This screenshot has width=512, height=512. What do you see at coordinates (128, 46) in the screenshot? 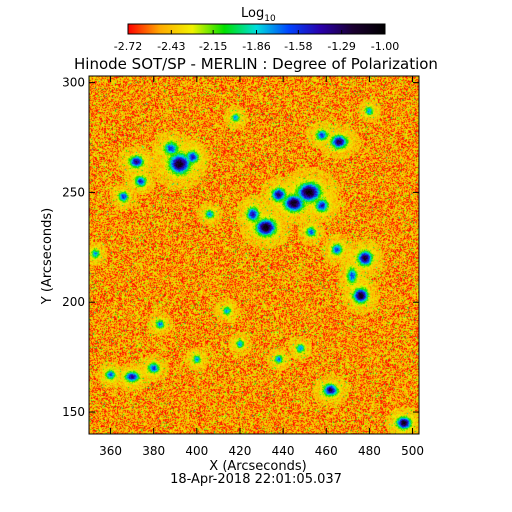
I see `colorbar-tick-label: -2.72` at bounding box center [128, 46].